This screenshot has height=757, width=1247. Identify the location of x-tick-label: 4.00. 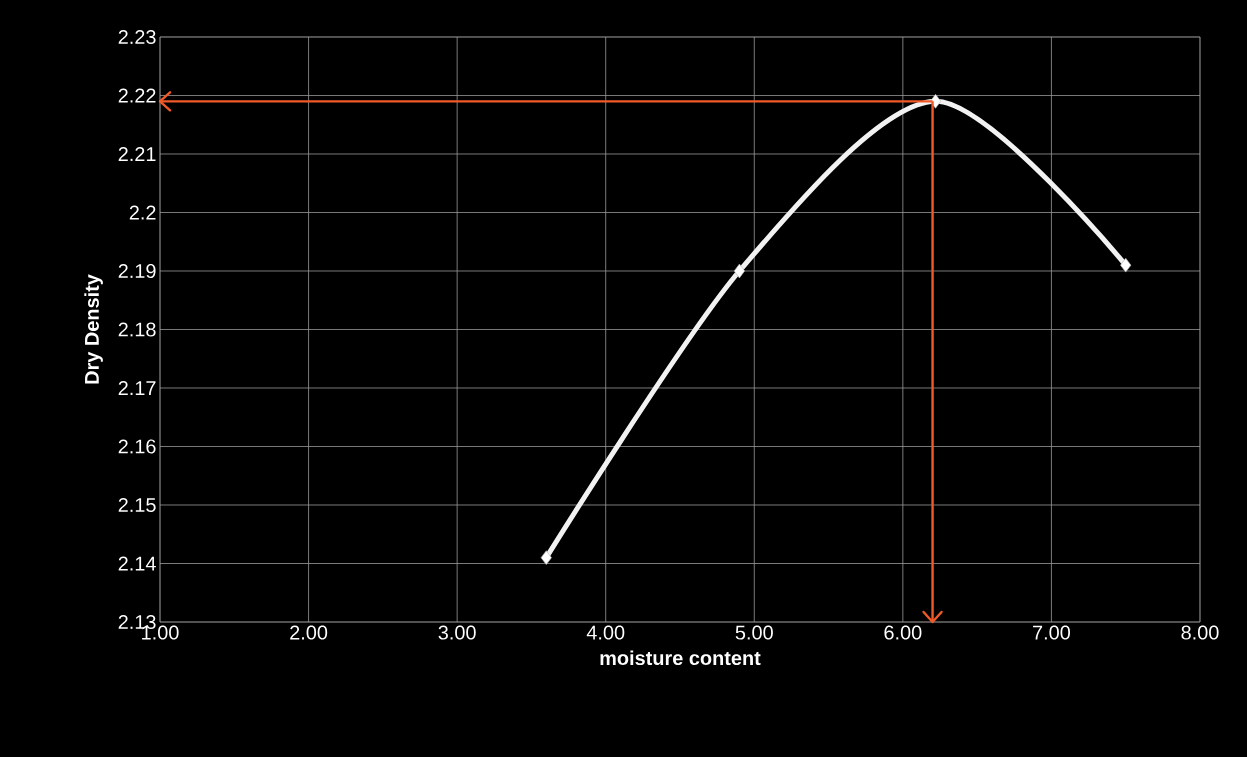
(605, 632).